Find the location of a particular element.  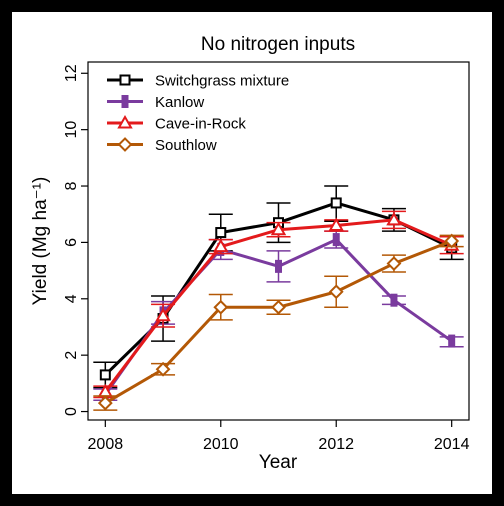

y-axis-title: Yield (Mg ha⁻¹) is located at coordinates (40, 241).